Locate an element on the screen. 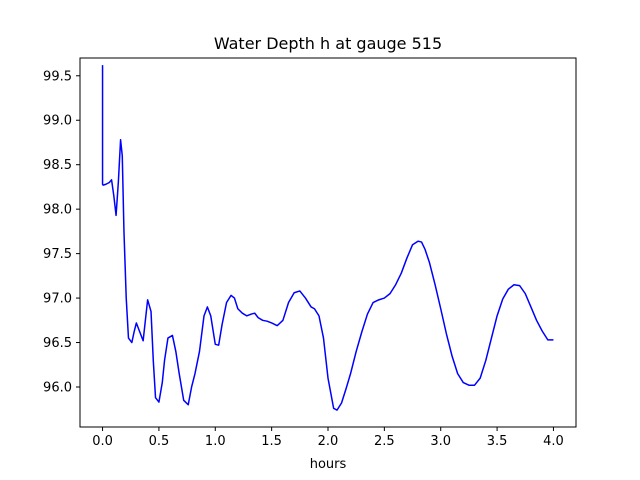 This screenshot has height=480, width=640. x-axis: 0.0 0.5 1.0 1.5 2.0 2.5 3.0 3.5 4.0 is located at coordinates (328, 438).